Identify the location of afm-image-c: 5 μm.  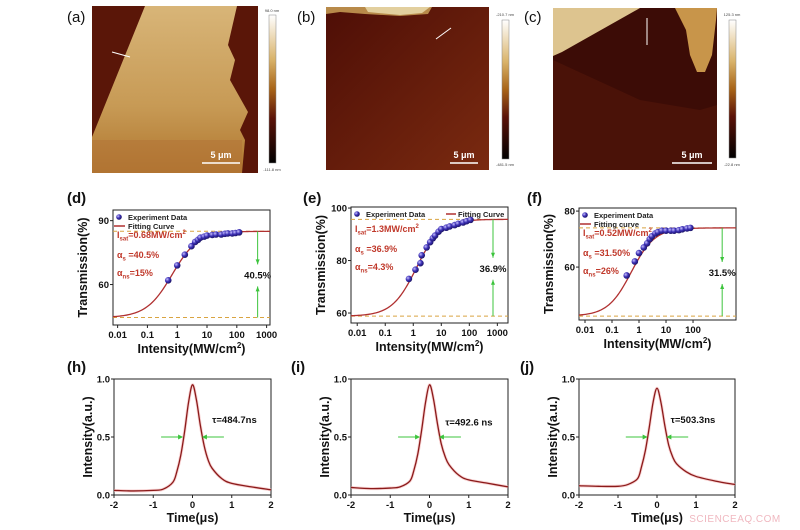
(635, 89).